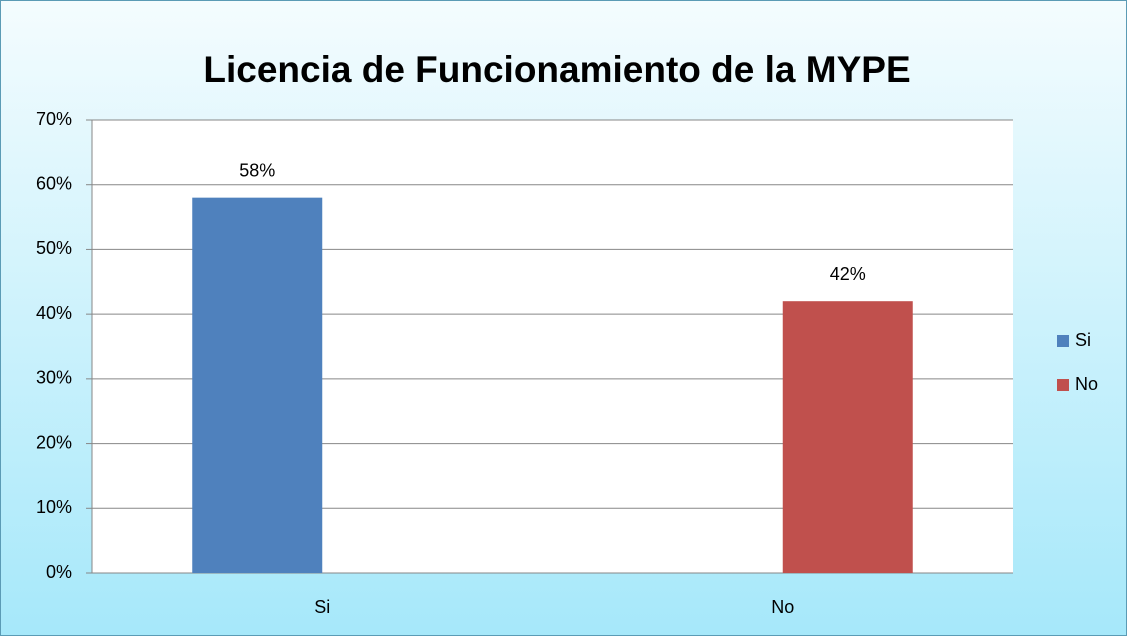 Image resolution: width=1127 pixels, height=636 pixels. Describe the element at coordinates (54, 507) in the screenshot. I see `y-tick-label: 10%` at that location.